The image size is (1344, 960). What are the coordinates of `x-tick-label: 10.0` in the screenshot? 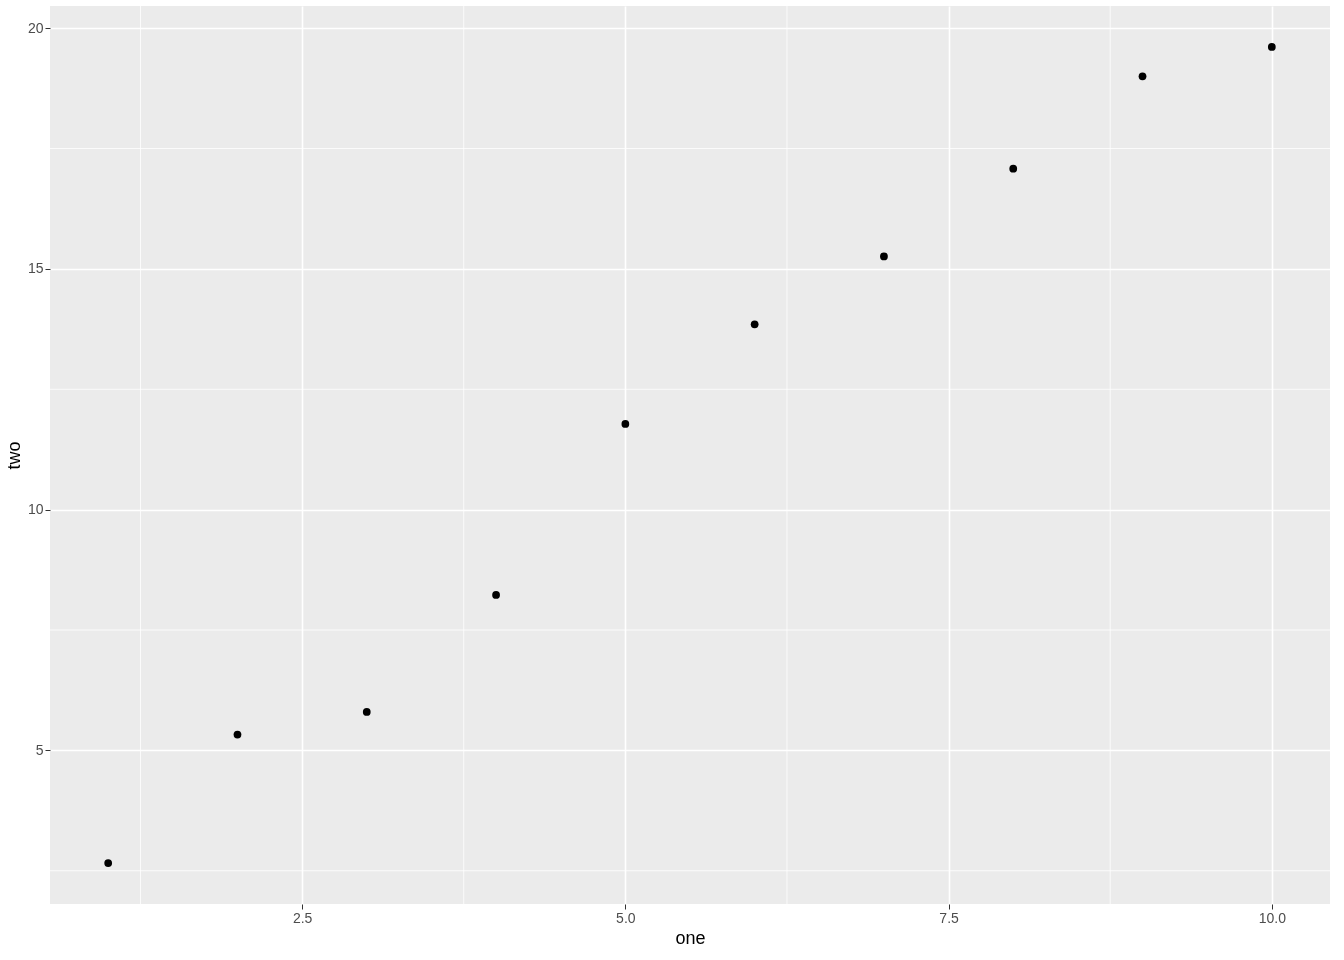 It's located at (1272, 917).